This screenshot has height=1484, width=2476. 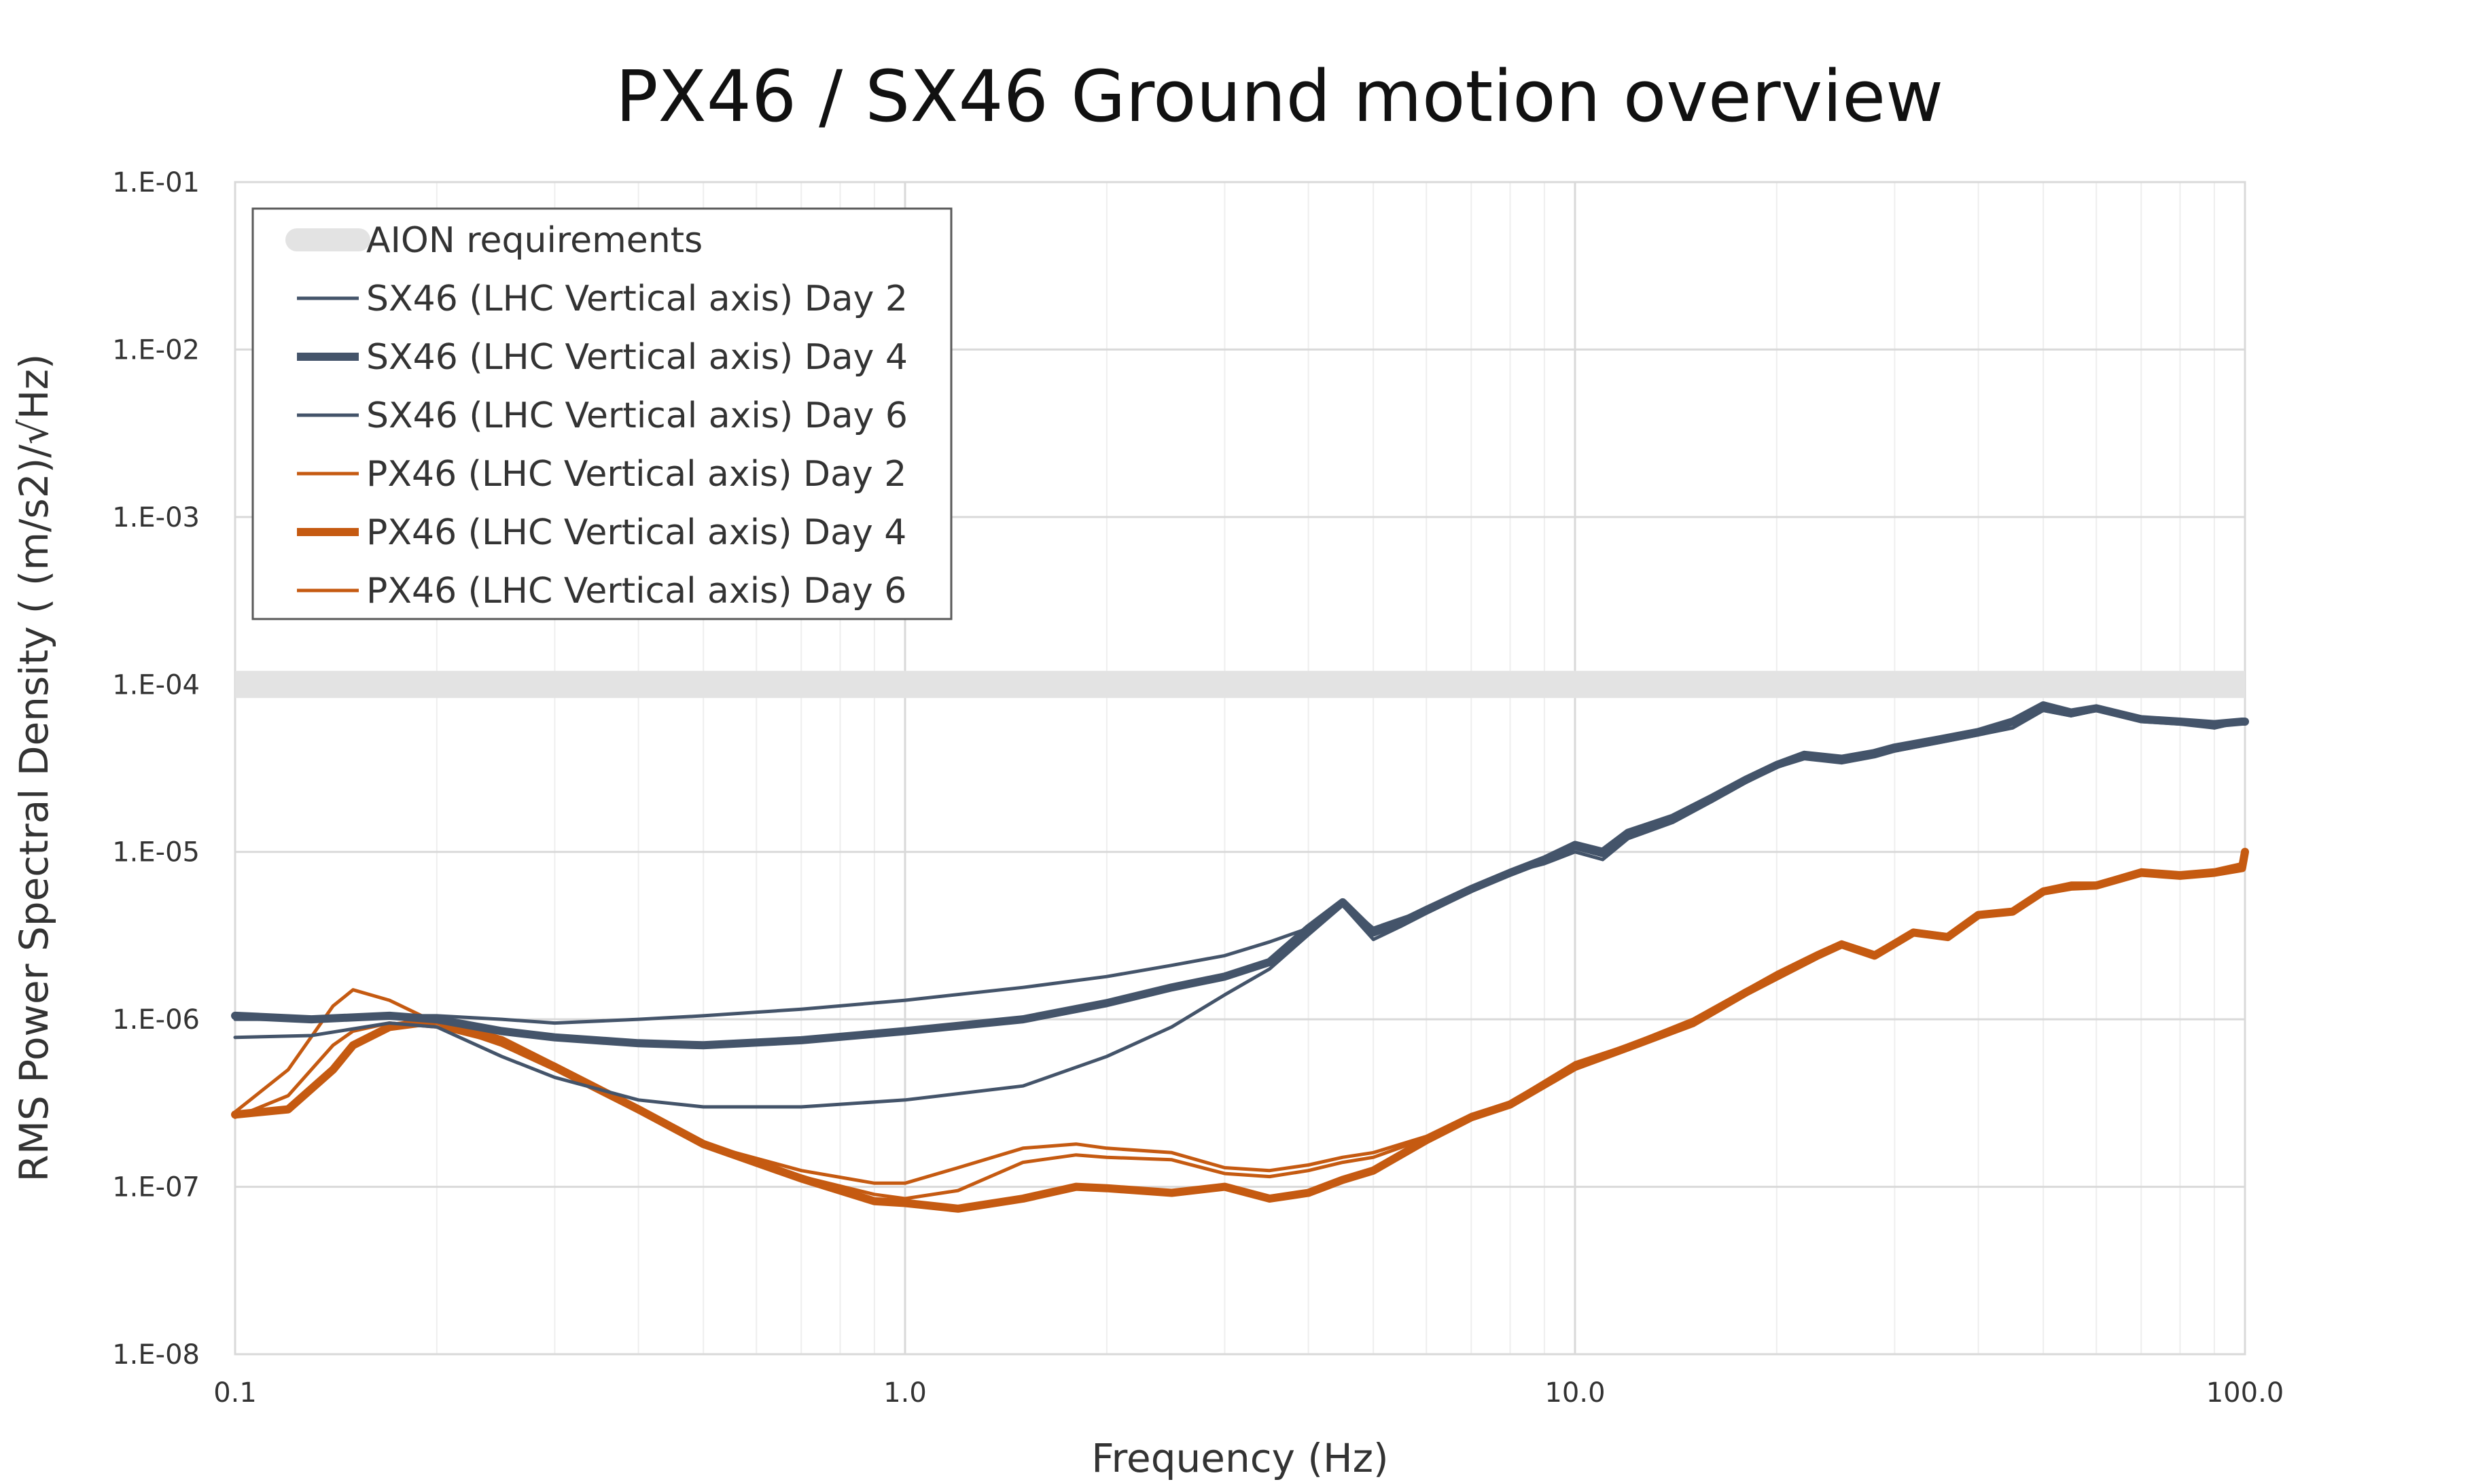 I want to click on legend-label: PX46 (LHC Vertical axis) Day 4, so click(x=636, y=532).